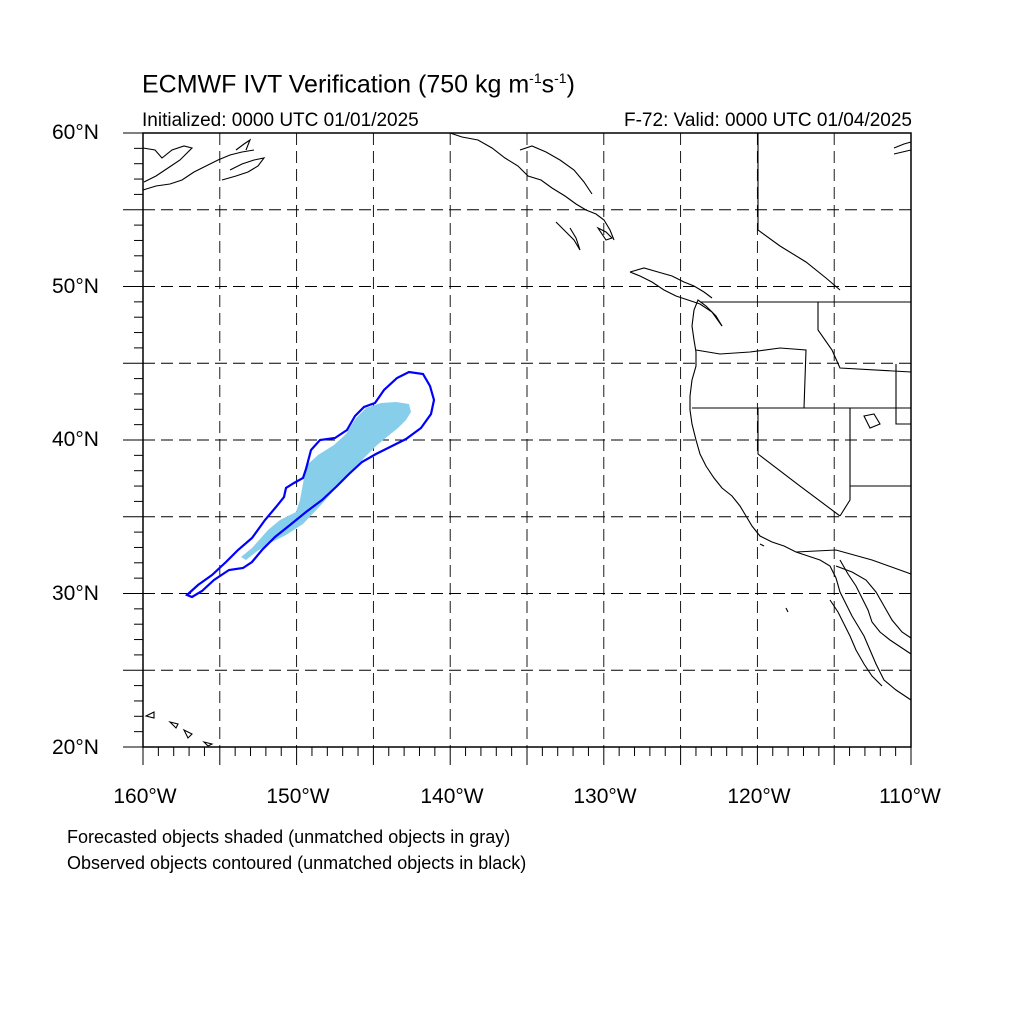  Describe the element at coordinates (280, 120) in the screenshot. I see `initialized-label: Initialized: 0000 UTC 01/01/2025` at that location.